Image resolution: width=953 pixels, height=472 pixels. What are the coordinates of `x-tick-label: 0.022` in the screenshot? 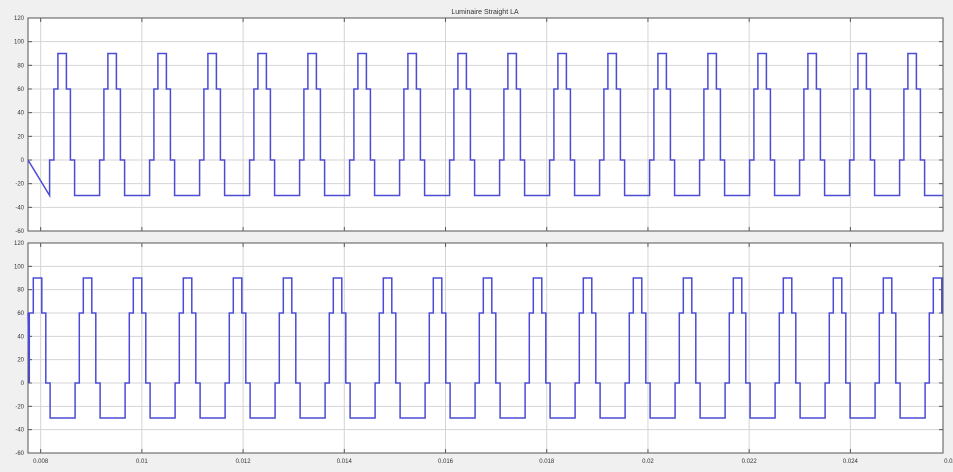 It's located at (750, 462).